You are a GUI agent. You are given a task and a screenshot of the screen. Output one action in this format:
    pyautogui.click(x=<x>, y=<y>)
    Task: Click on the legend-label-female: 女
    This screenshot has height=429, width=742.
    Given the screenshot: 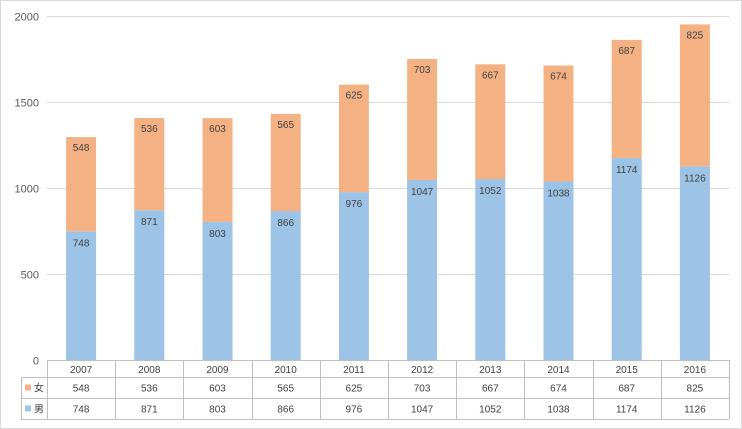 What is the action you would take?
    pyautogui.click(x=39, y=388)
    